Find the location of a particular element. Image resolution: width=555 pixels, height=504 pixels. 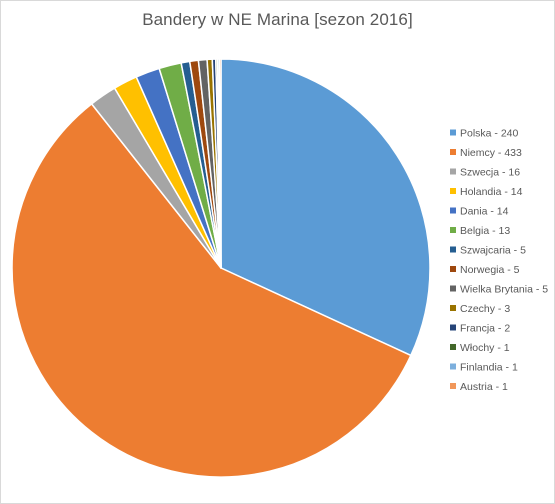

legend-label-2: Szwecja - 16 is located at coordinates (490, 173).